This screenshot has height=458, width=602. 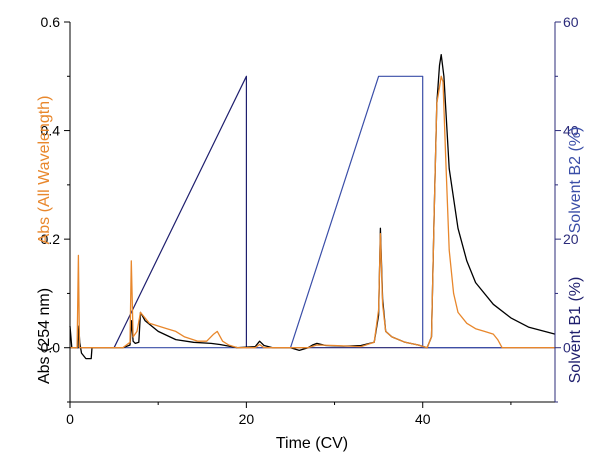 What do you see at coordinates (312, 443) in the screenshot?
I see `x-axis-label: Time (CV)` at bounding box center [312, 443].